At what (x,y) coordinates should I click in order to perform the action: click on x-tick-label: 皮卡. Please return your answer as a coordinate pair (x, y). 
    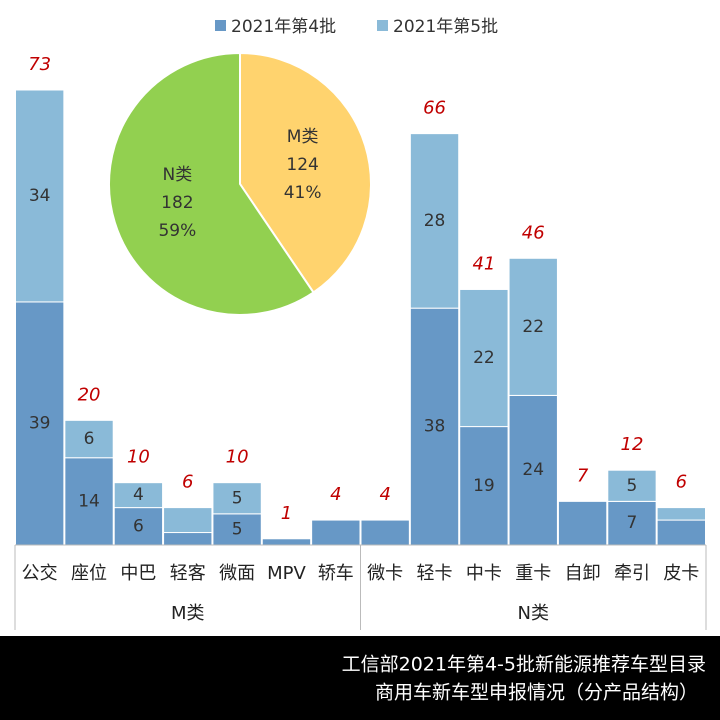
    Looking at the image, I should click on (681, 573).